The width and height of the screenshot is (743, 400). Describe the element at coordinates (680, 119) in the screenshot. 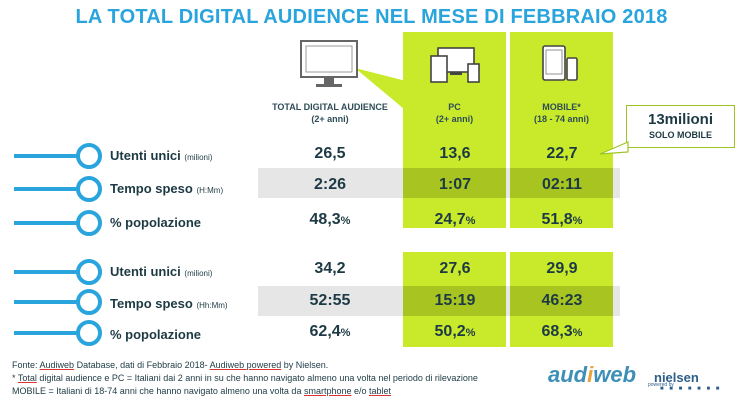

I see `callout-big: 13milioni` at that location.